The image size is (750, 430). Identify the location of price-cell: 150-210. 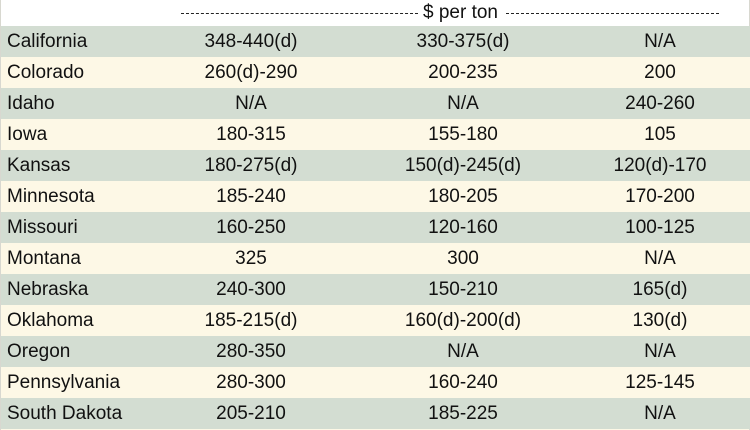
(463, 289).